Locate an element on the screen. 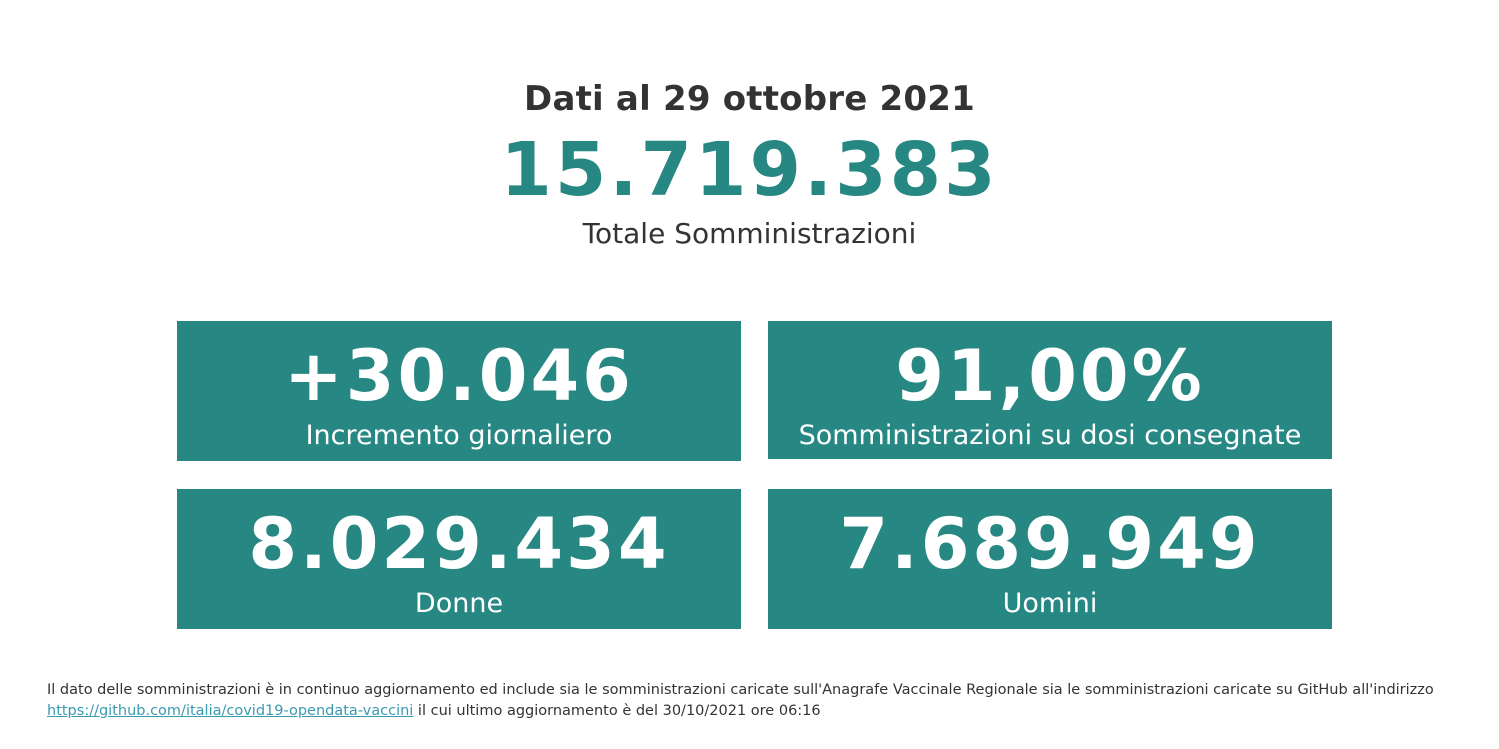 Image resolution: width=1499 pixels, height=749 pixels. daily-increment-label: Incremento giornaliero is located at coordinates (459, 435).